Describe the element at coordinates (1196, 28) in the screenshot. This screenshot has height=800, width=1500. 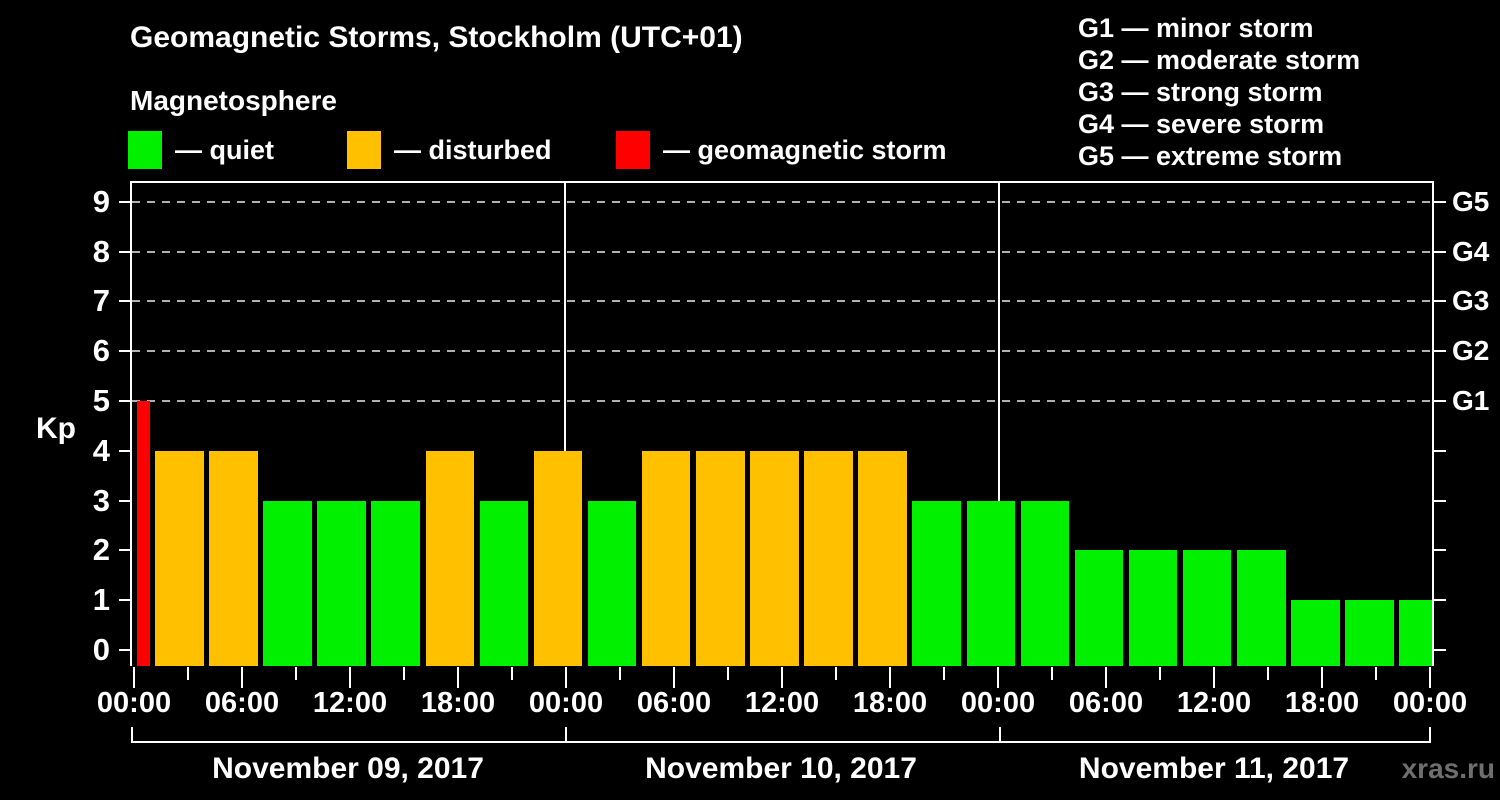
I see `storm-scale-item-g1: G1 — minor storm` at that location.